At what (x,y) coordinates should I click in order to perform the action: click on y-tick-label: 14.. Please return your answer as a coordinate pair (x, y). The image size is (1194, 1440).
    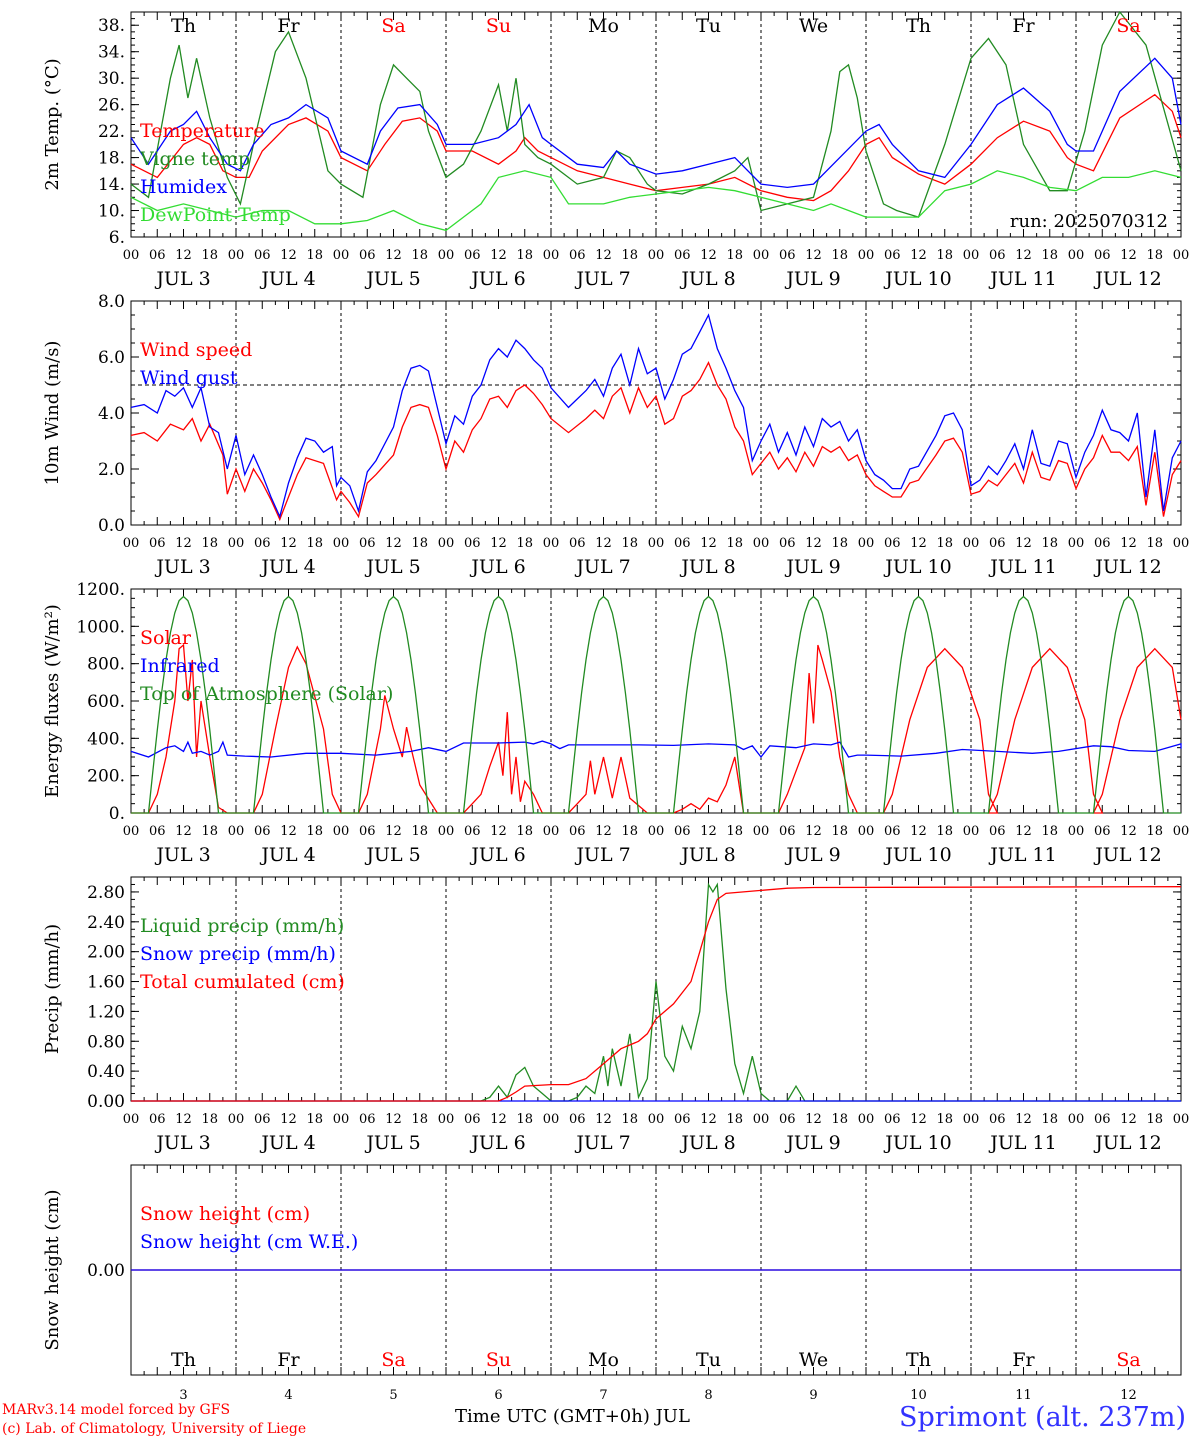
    Looking at the image, I should click on (111, 185).